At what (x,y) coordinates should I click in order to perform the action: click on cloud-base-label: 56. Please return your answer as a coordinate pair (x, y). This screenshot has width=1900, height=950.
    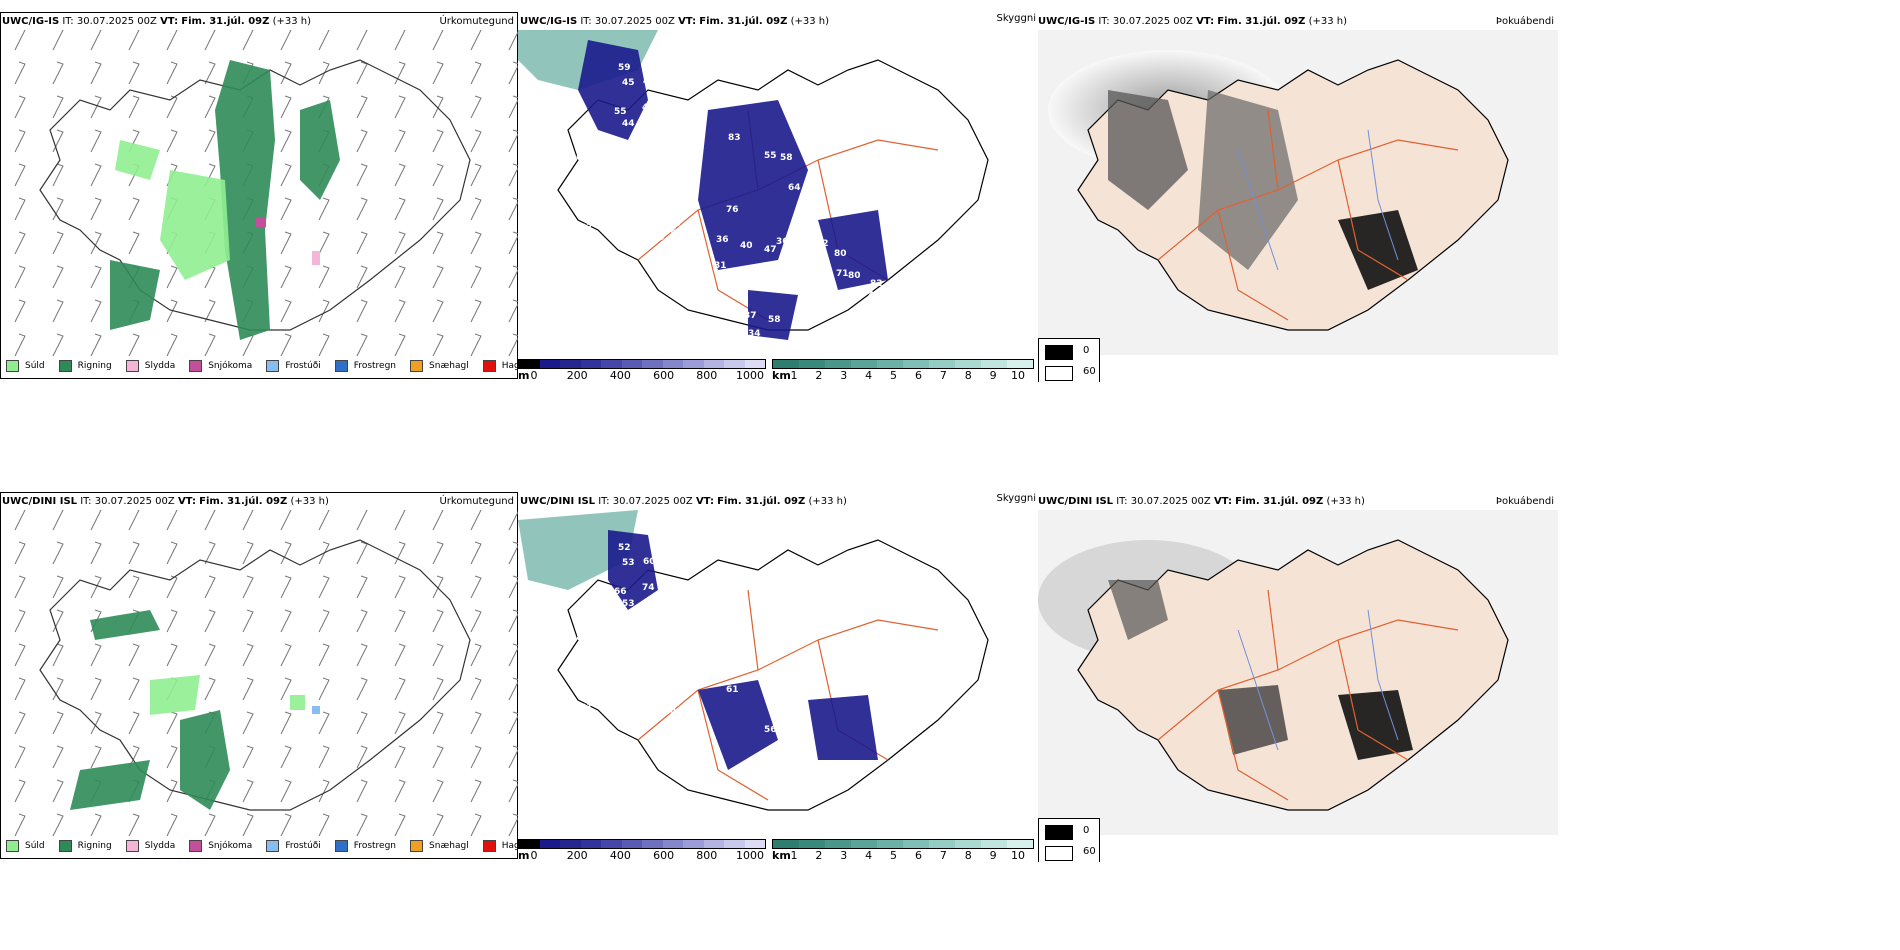
    Looking at the image, I should click on (770, 730).